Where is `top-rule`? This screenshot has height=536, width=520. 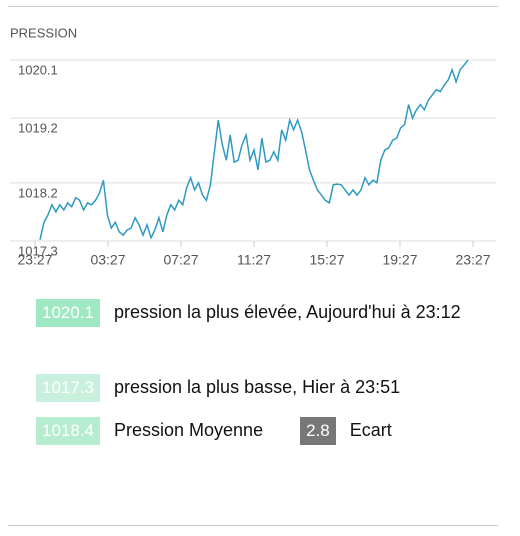 top-rule is located at coordinates (253, 6).